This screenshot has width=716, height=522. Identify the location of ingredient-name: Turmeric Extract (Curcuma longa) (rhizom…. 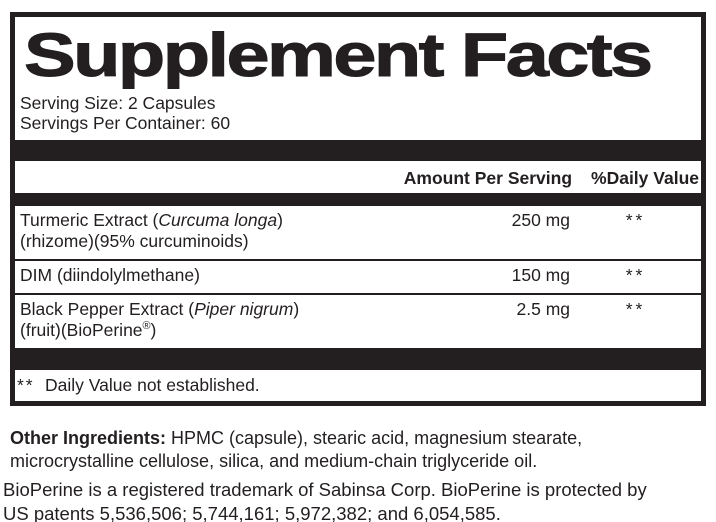
(235, 231).